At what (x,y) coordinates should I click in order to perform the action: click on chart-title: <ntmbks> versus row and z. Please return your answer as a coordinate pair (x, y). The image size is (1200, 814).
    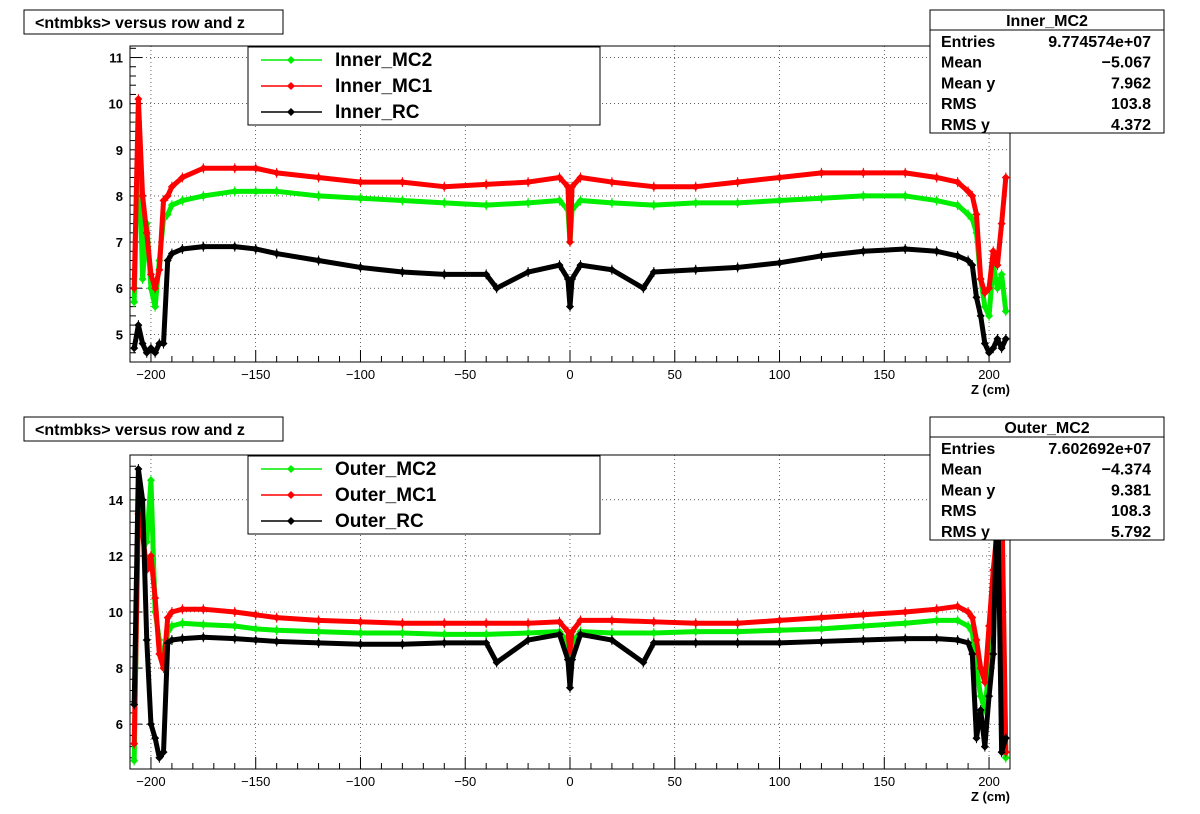
    Looking at the image, I should click on (140, 430).